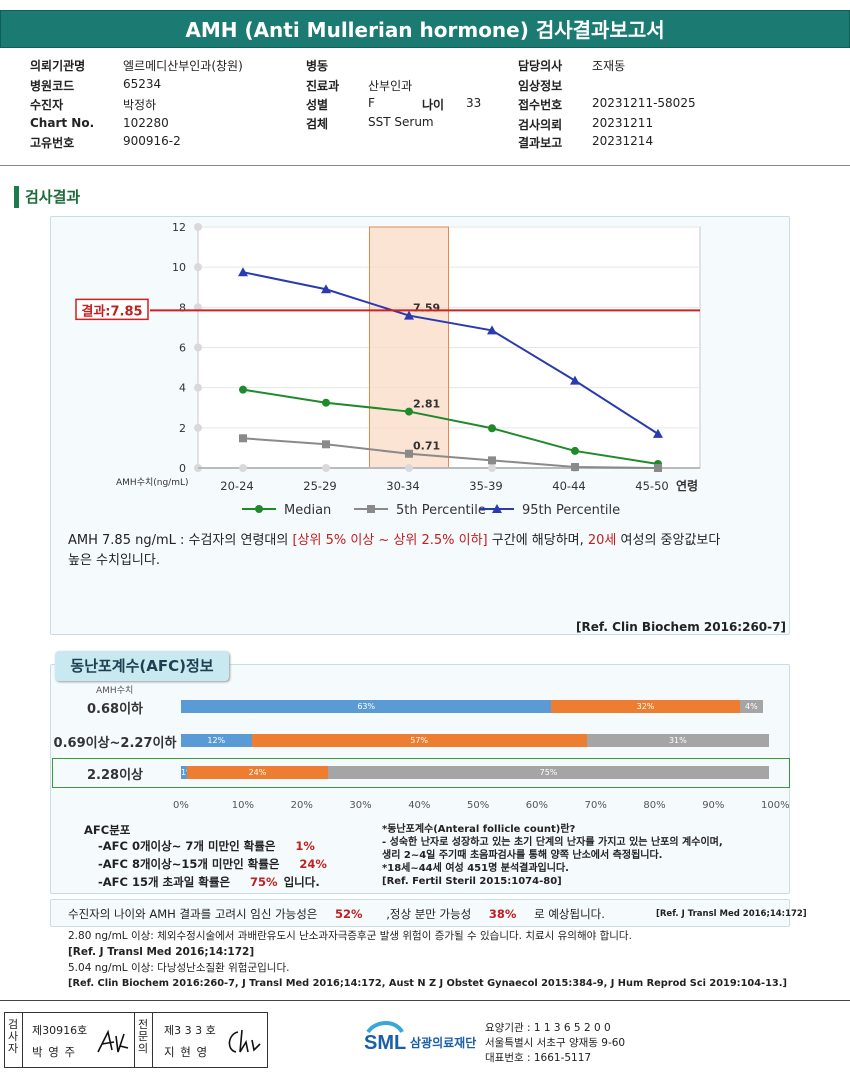 The image size is (850, 1077). I want to click on afc-note-4: *18세~44세 여성 451명 분석결과입니다., so click(475, 868).